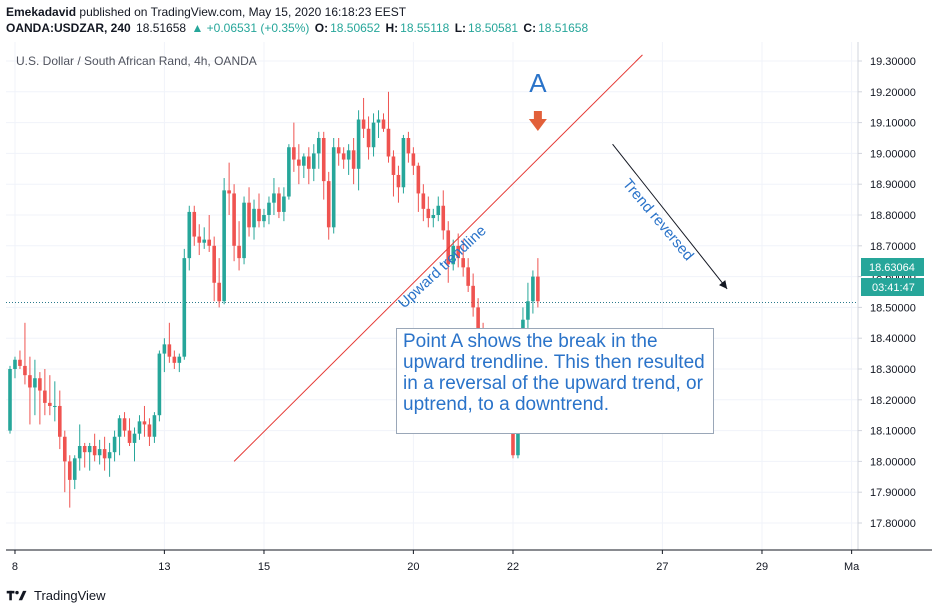 The height and width of the screenshot is (615, 932). What do you see at coordinates (670, 216) in the screenshot?
I see `reversal-arrow` at bounding box center [670, 216].